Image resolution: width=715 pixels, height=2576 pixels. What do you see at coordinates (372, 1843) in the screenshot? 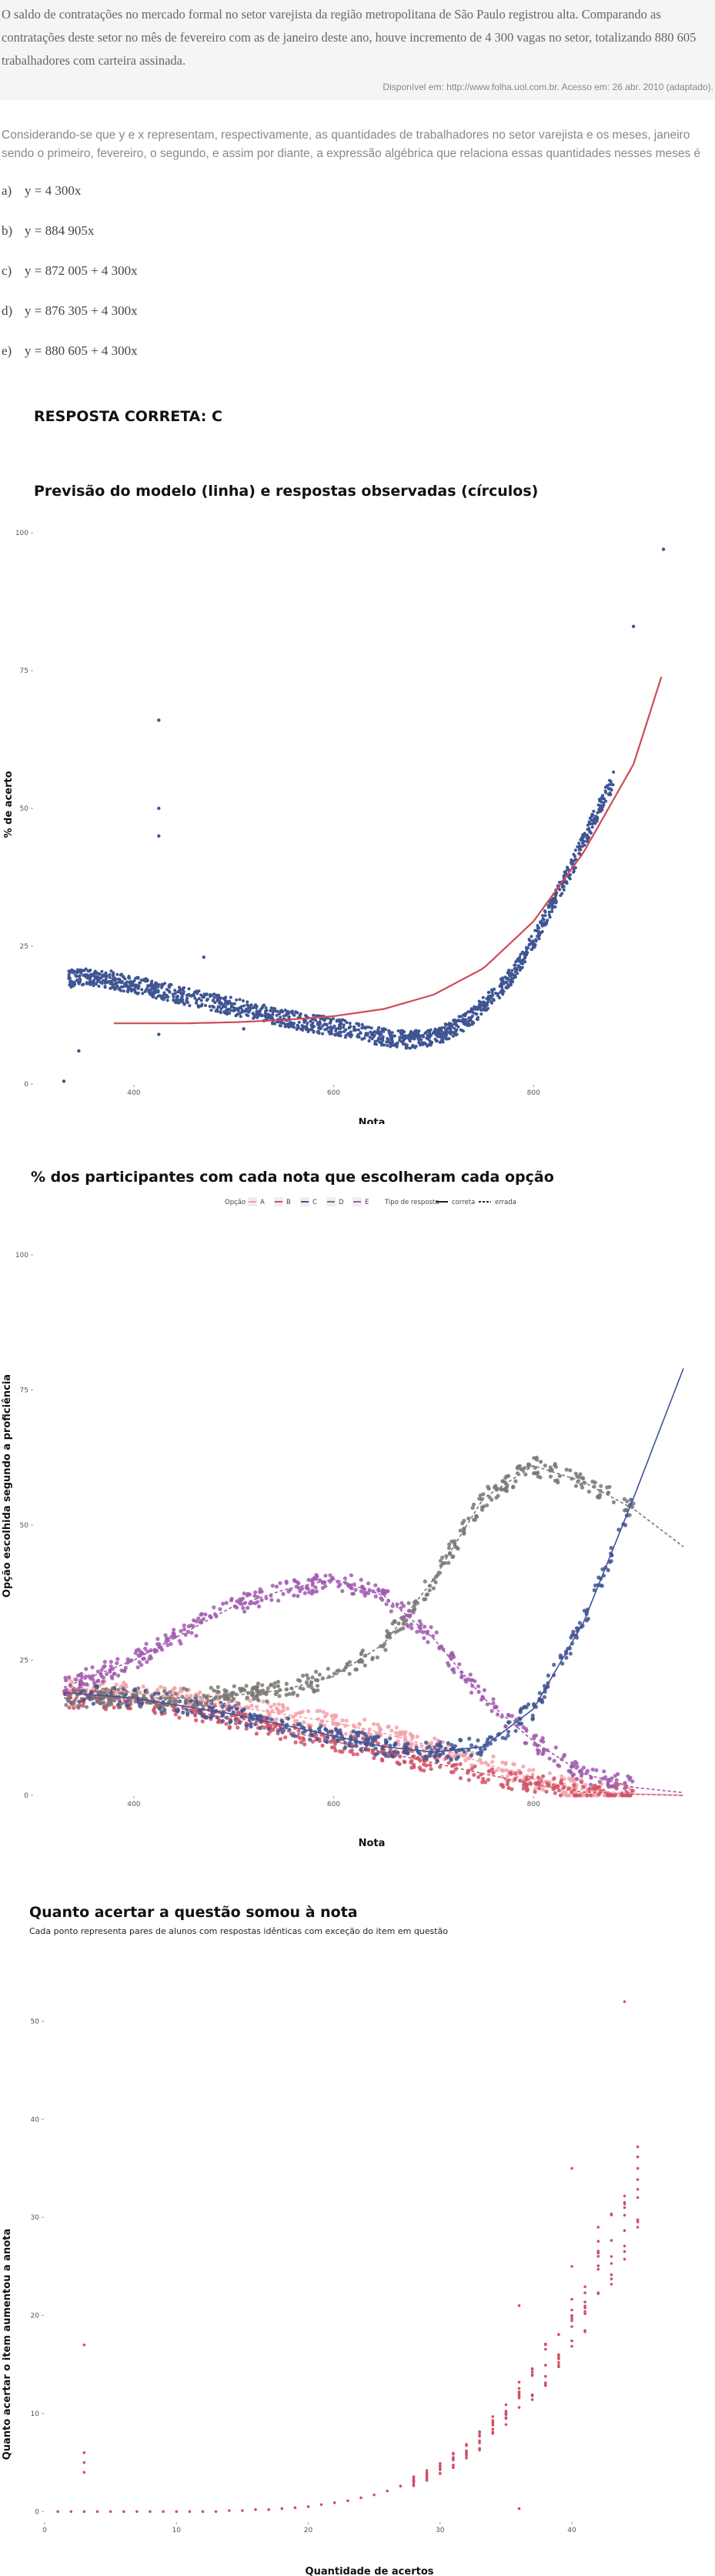
I see `x-axis-label: Nota` at bounding box center [372, 1843].